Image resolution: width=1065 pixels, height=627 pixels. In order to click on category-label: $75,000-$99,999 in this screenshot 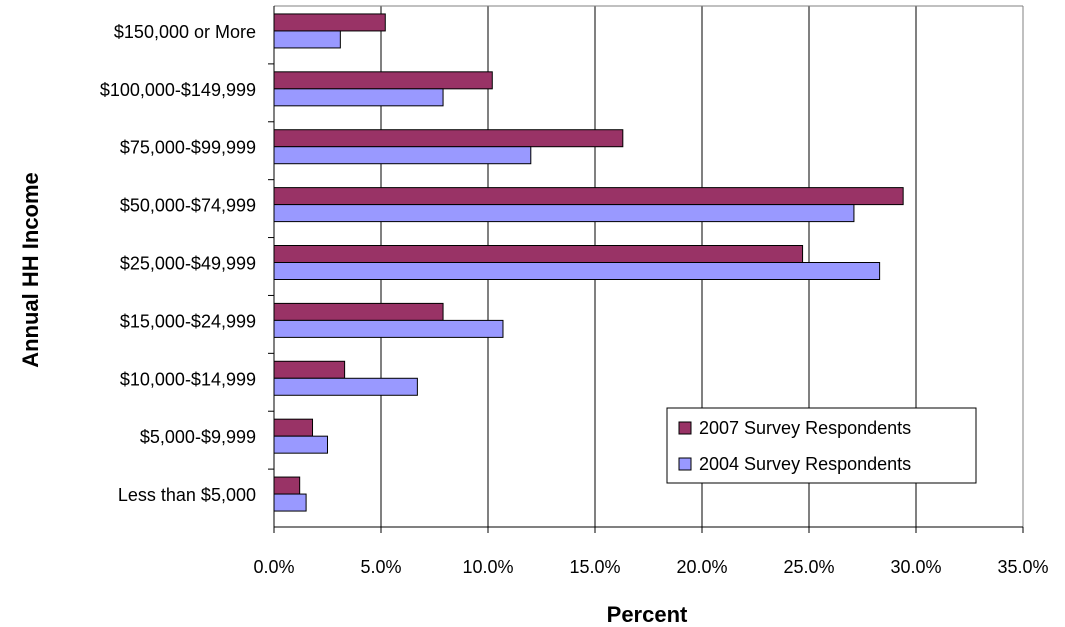, I will do `click(188, 148)`.